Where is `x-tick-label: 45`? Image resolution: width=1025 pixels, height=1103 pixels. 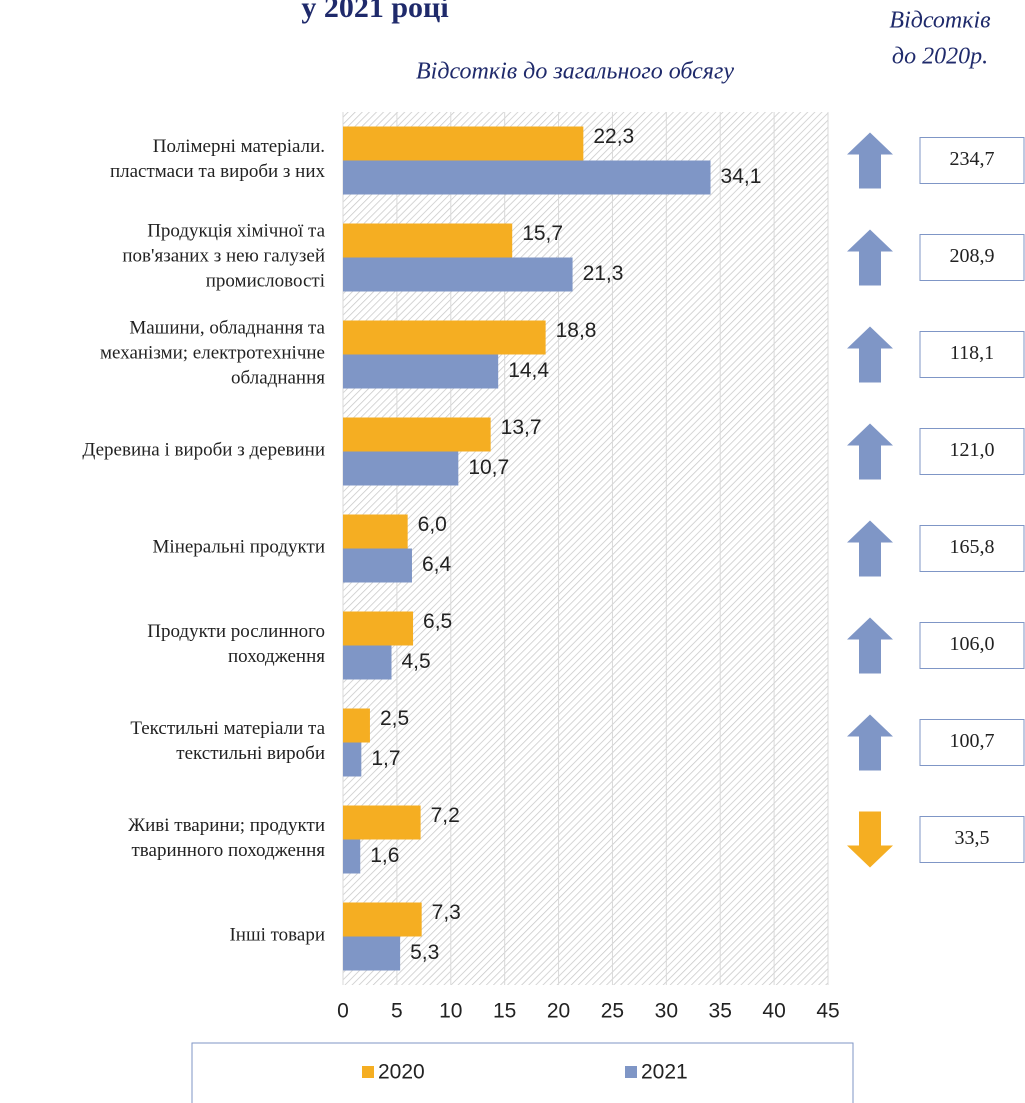
x-tick-label: 45 is located at coordinates (827, 1011).